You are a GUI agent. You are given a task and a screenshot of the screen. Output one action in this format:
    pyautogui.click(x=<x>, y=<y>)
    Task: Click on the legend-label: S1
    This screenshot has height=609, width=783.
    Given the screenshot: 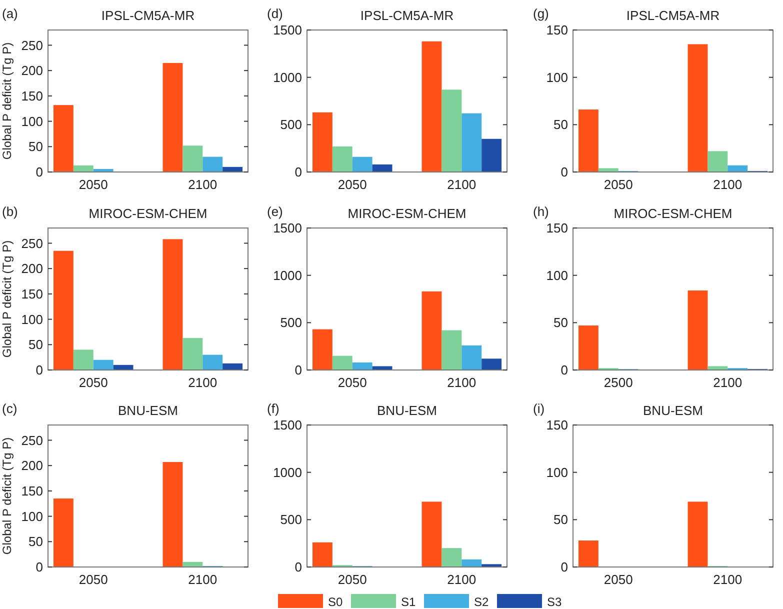 What is the action you would take?
    pyautogui.click(x=408, y=602)
    